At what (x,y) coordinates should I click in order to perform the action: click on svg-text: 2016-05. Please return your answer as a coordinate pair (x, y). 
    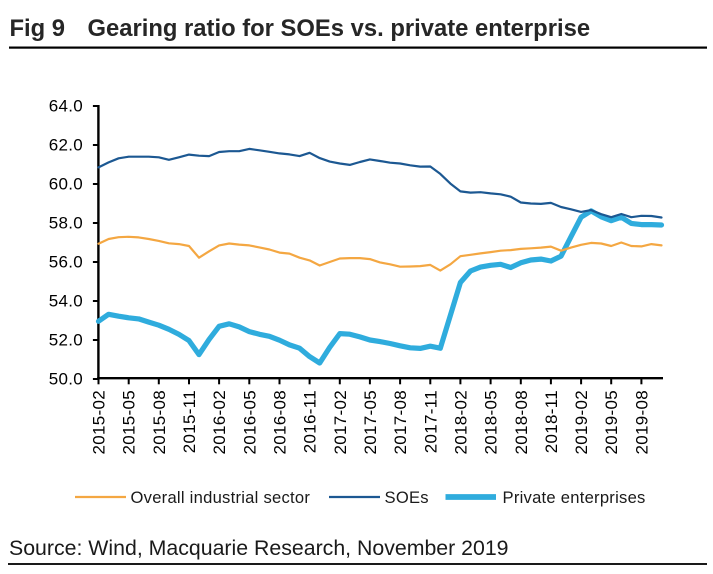
    Looking at the image, I should click on (249, 422).